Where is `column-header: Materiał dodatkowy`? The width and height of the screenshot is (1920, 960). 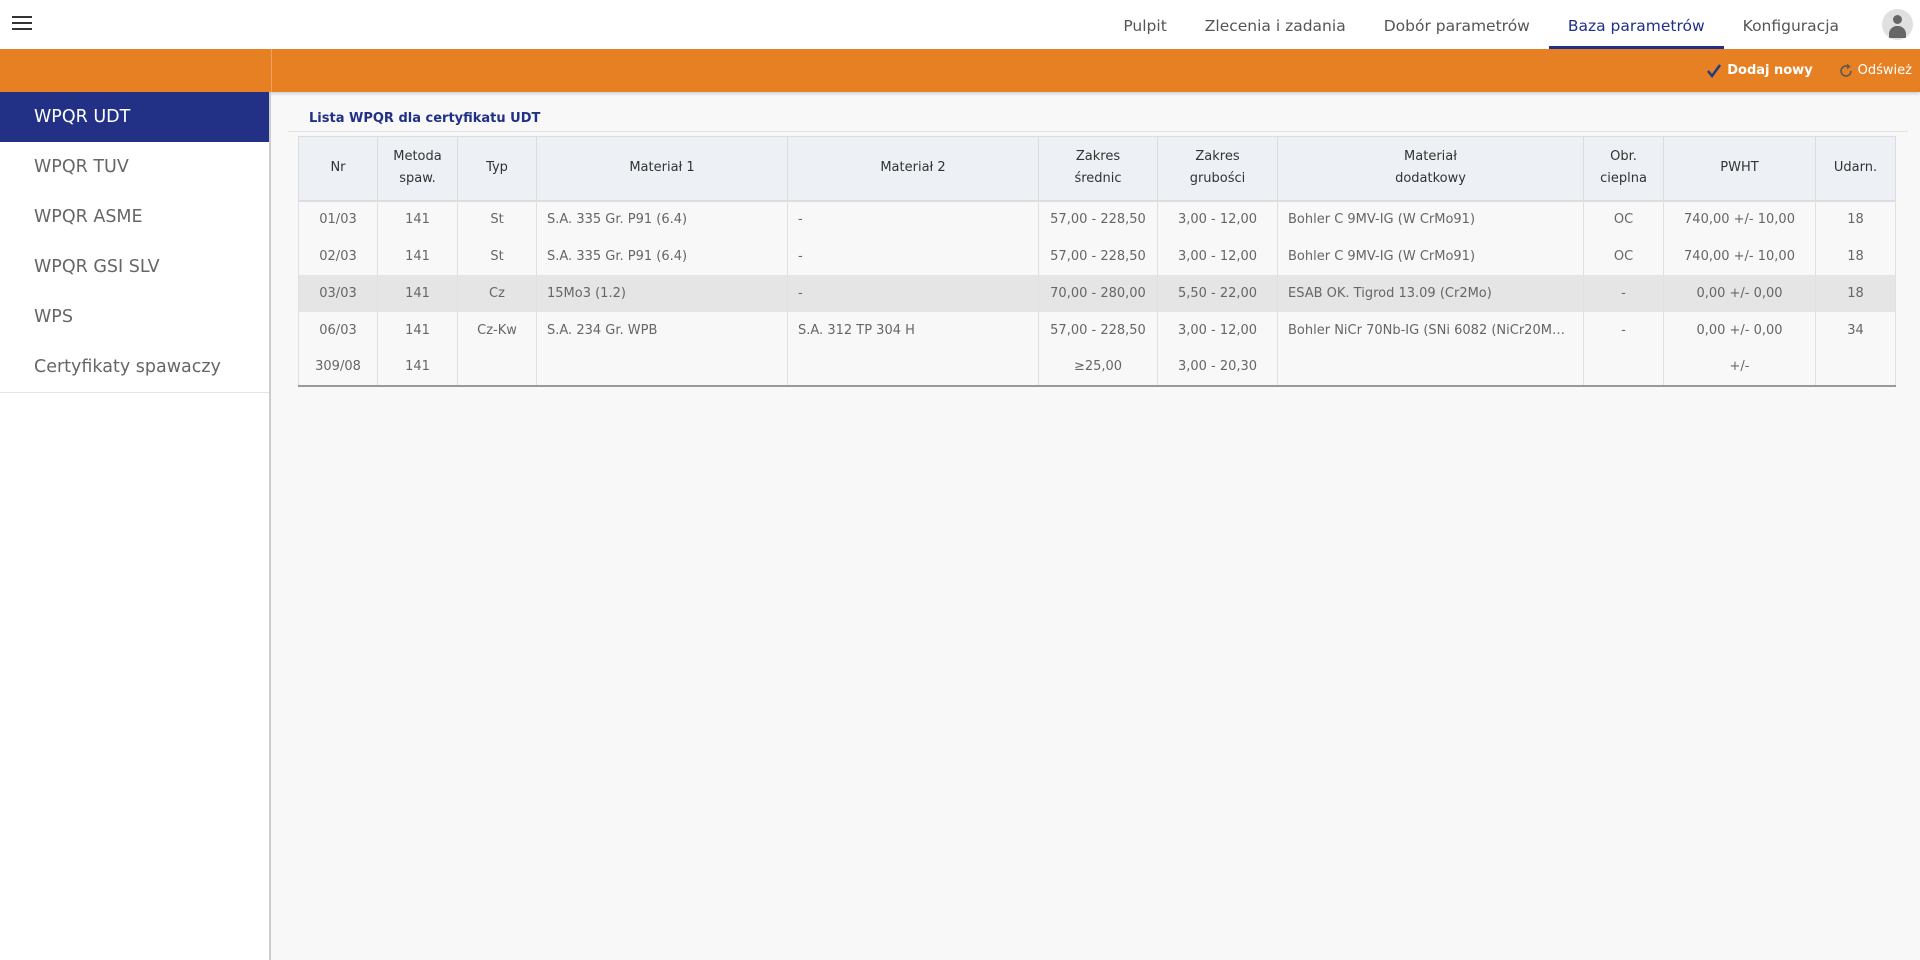 column-header: Materiał dodatkowy is located at coordinates (1430, 169).